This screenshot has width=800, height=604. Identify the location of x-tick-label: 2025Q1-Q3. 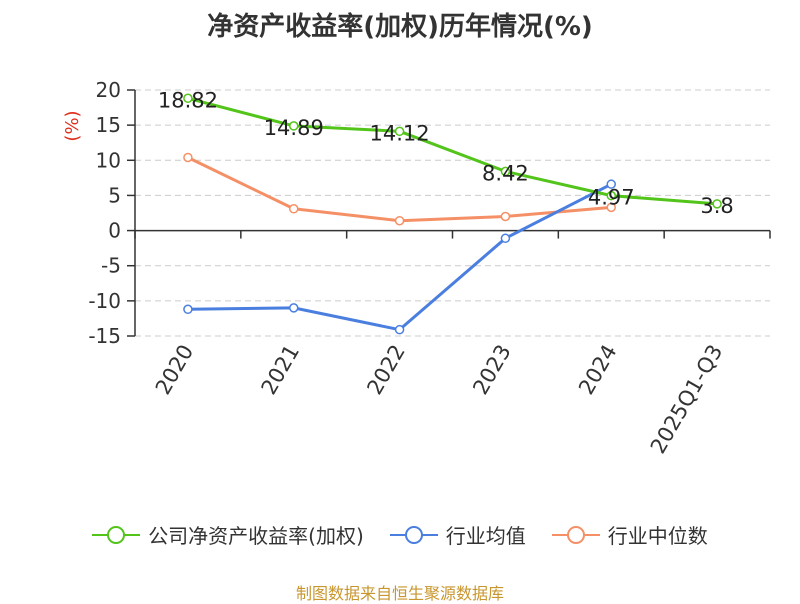
(687, 399).